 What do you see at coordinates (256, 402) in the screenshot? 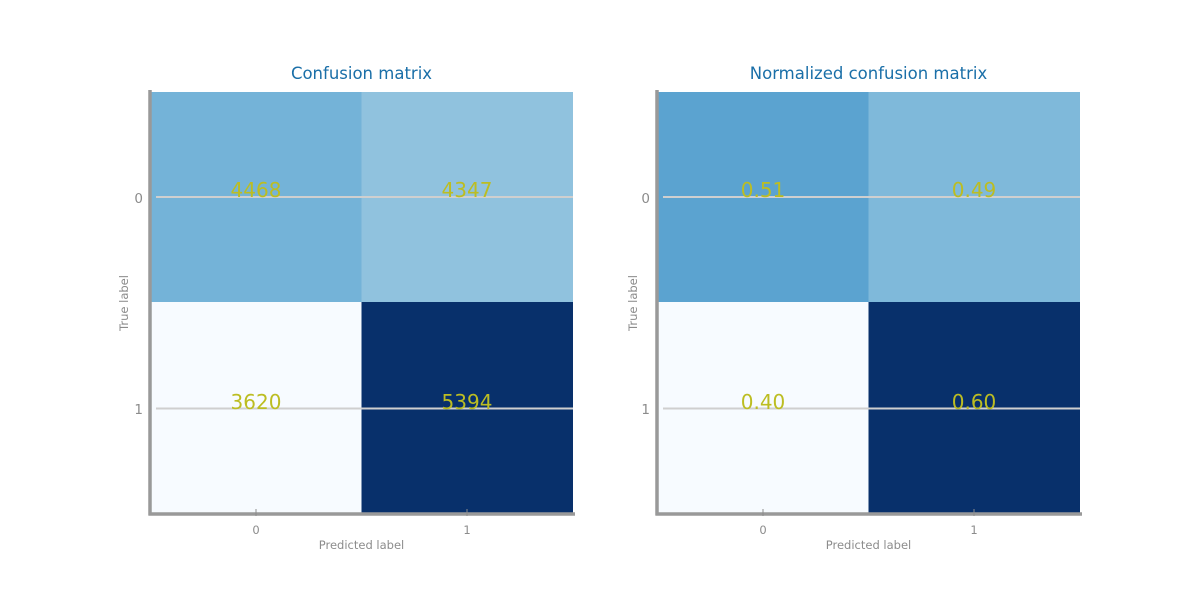
I see `cell-value-1-0: 3620` at bounding box center [256, 402].